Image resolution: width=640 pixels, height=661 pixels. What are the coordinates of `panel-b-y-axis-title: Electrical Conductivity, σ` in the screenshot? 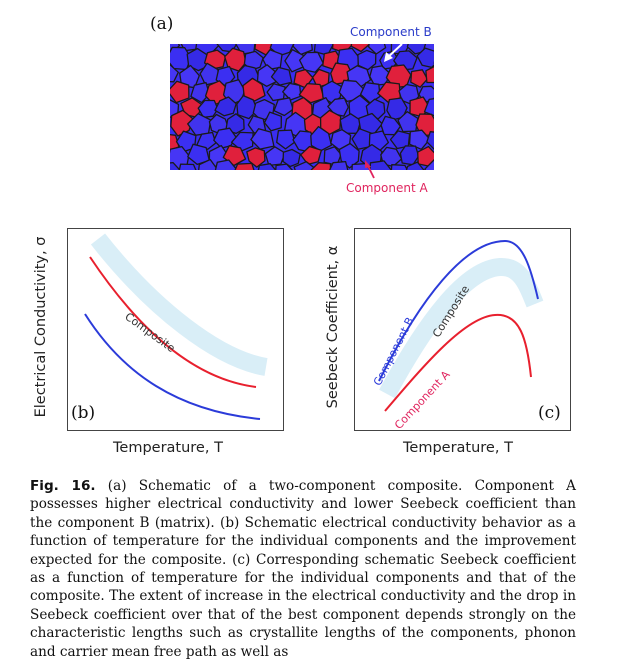 It's located at (41, 327).